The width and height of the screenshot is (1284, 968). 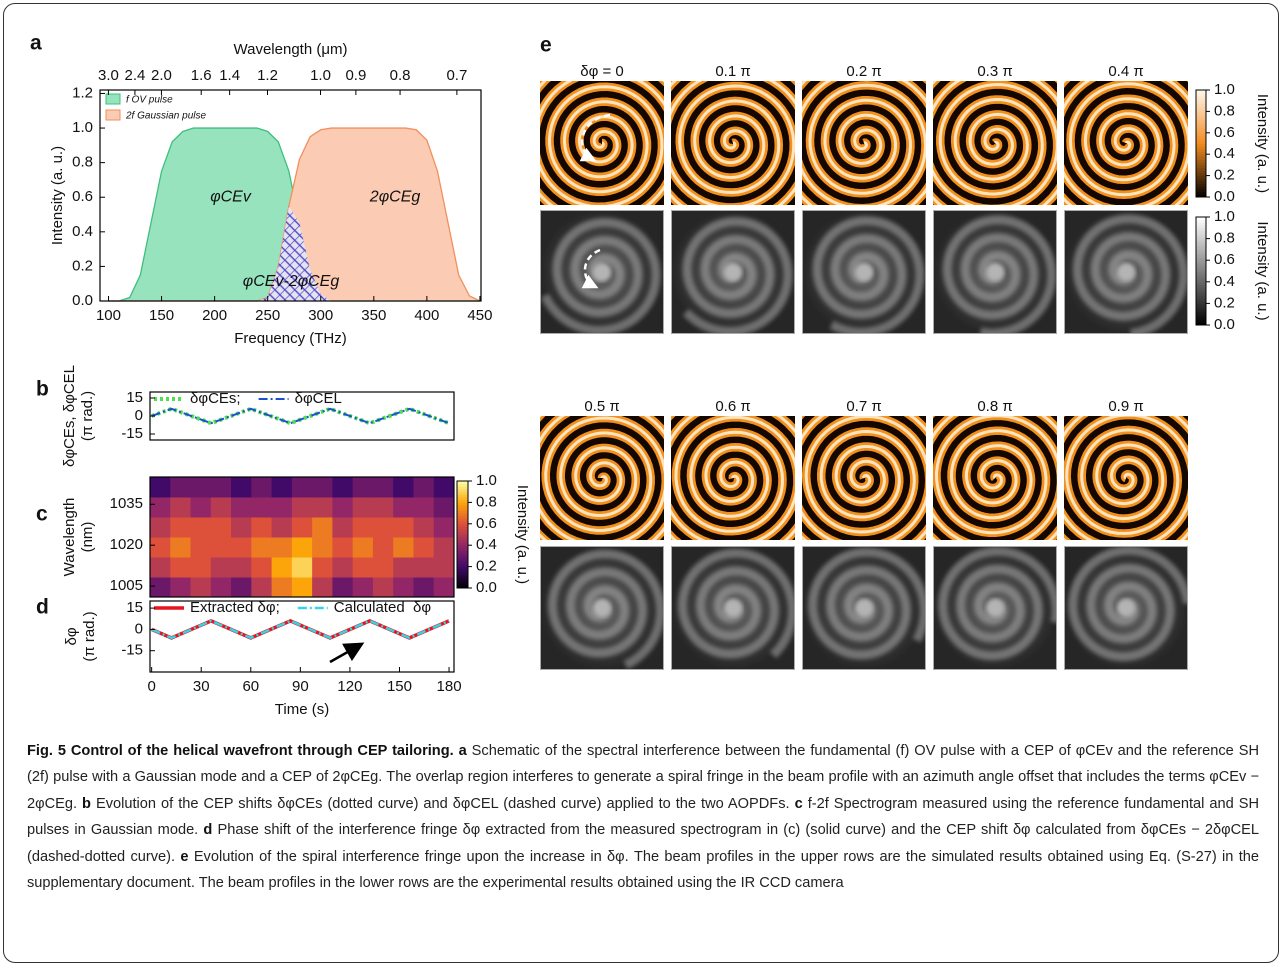 I want to click on colorbar-tick-label: 0.8, so click(x=486, y=501).